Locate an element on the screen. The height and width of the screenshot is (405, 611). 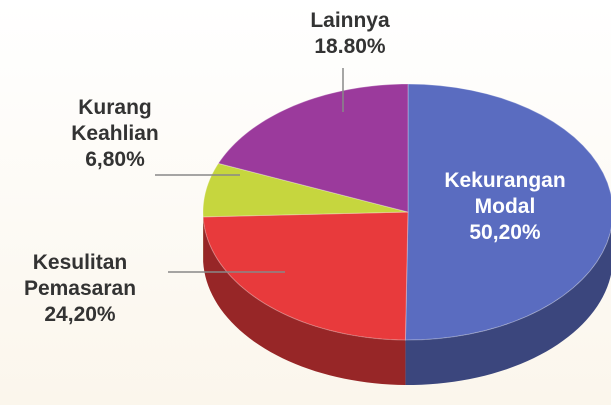
value-label: 18.80% is located at coordinates (350, 46).